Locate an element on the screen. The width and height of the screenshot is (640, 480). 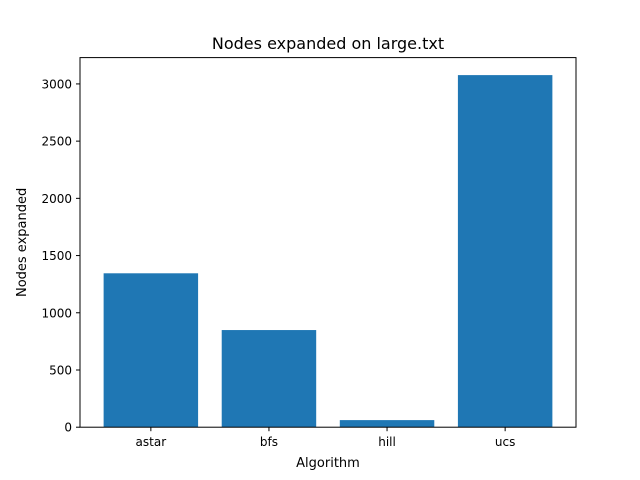
x-tick-label-ucs: ucs is located at coordinates (505, 442).